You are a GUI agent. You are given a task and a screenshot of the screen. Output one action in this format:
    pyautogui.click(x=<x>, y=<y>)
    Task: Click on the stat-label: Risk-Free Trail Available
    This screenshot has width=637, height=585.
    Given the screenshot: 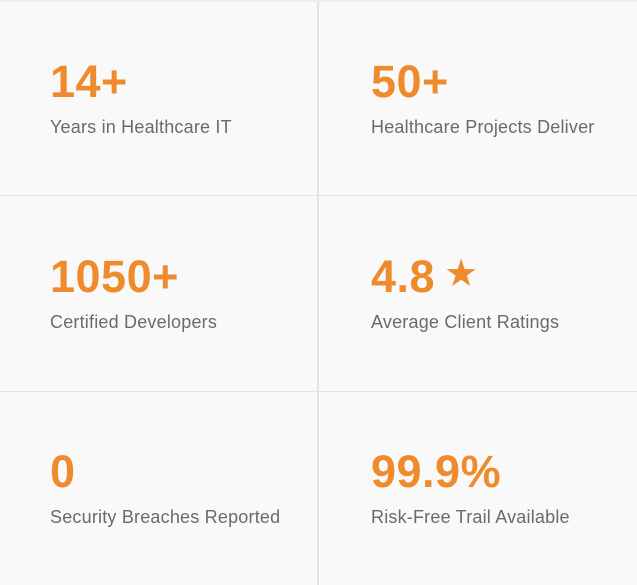 What is the action you would take?
    pyautogui.click(x=470, y=516)
    